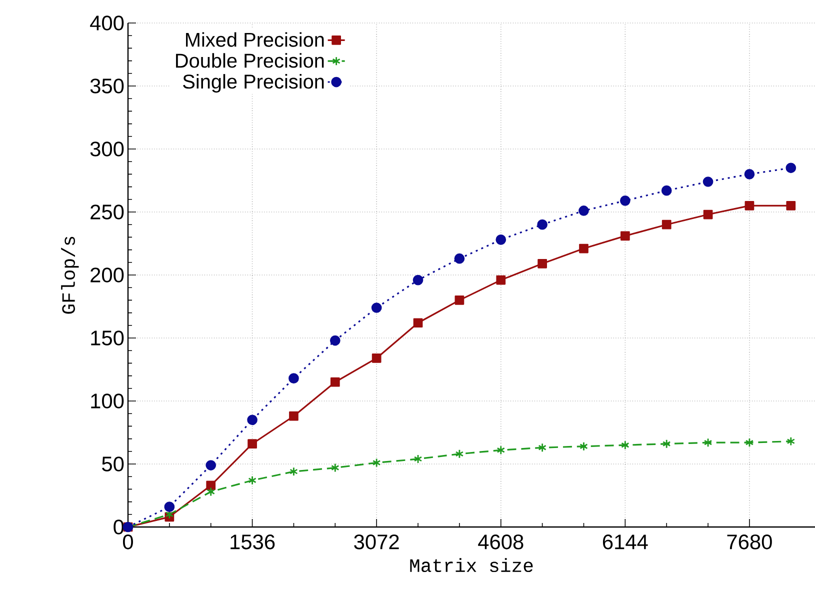 This screenshot has height=612, width=815. I want to click on x-tick-label: 1536, so click(252, 542).